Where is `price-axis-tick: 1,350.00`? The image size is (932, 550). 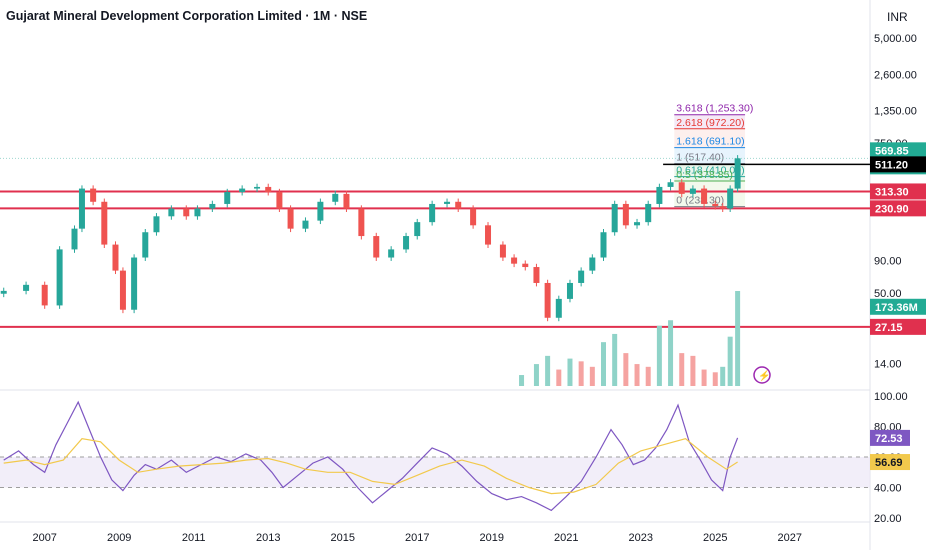 price-axis-tick: 1,350.00 is located at coordinates (895, 112).